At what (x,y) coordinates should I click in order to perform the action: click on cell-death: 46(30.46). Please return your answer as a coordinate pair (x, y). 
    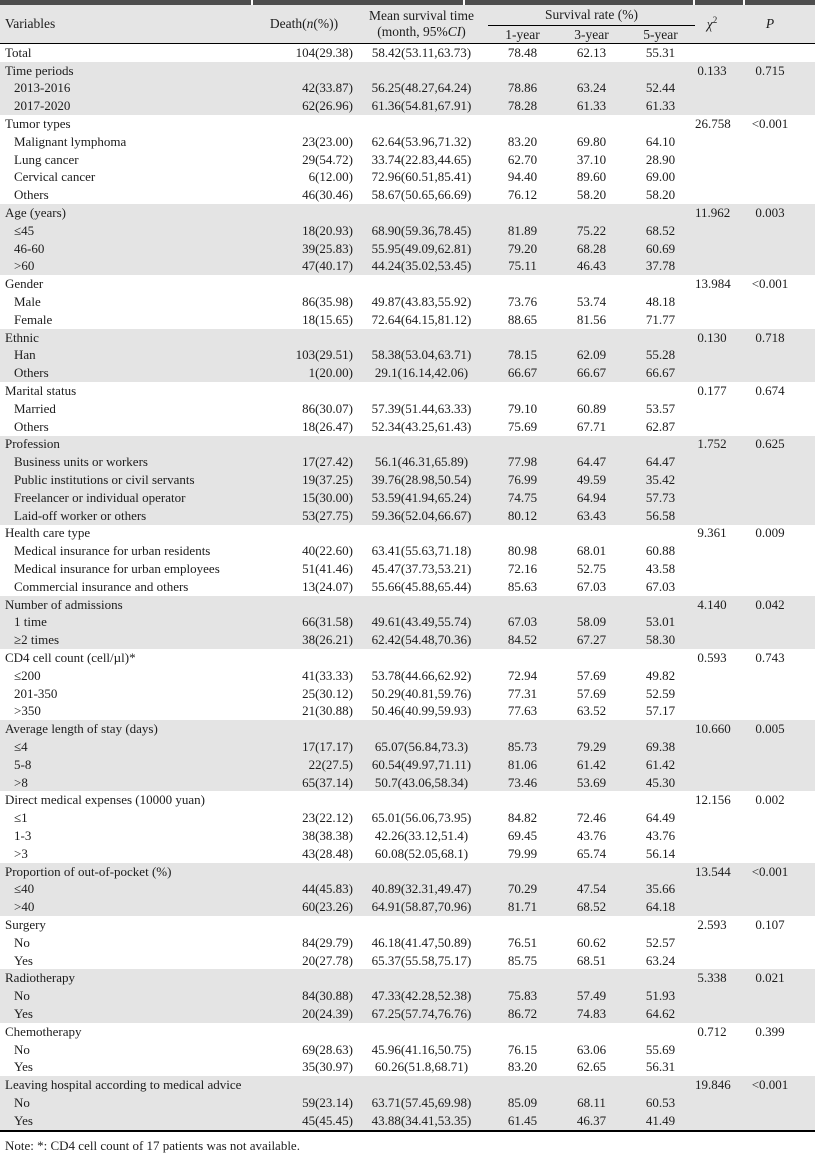
    Looking at the image, I should click on (327, 195).